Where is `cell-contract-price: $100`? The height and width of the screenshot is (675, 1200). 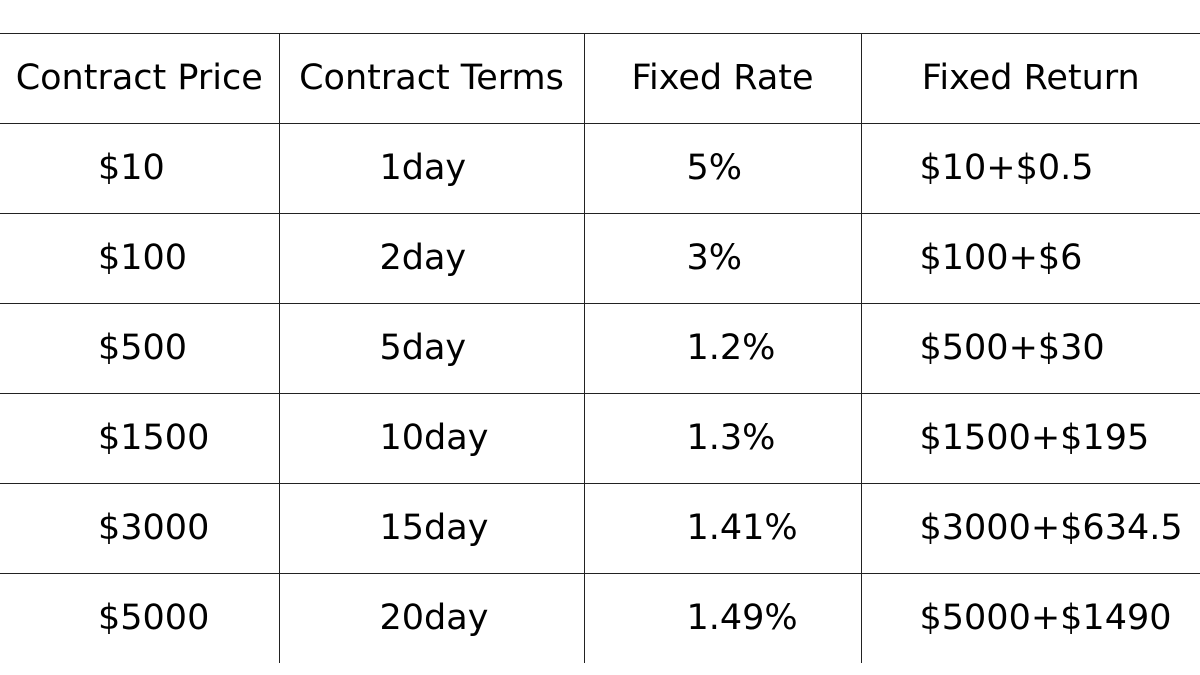 cell-contract-price: $100 is located at coordinates (140, 258).